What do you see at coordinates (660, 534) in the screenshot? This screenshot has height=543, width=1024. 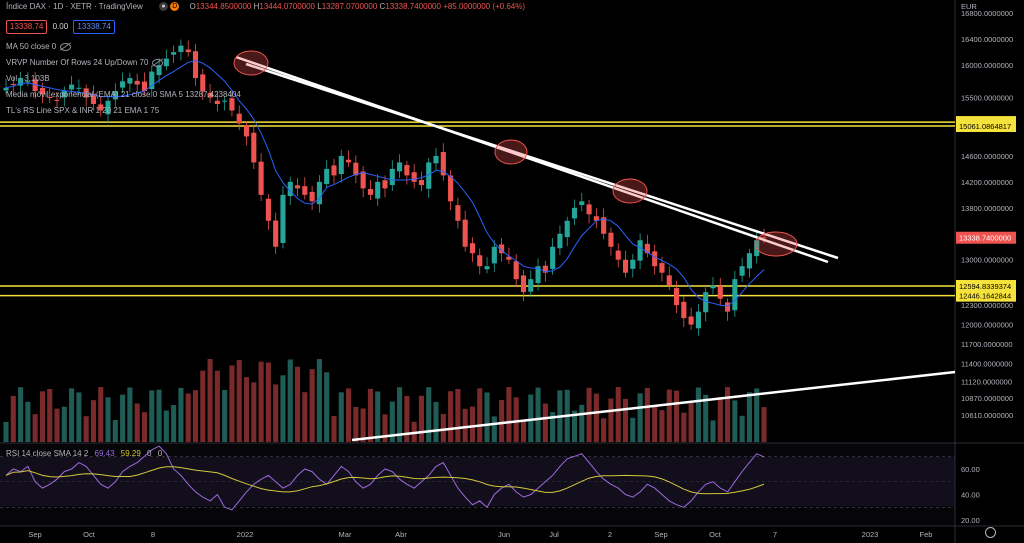 I see `time-tick-label: Sep` at bounding box center [660, 534].